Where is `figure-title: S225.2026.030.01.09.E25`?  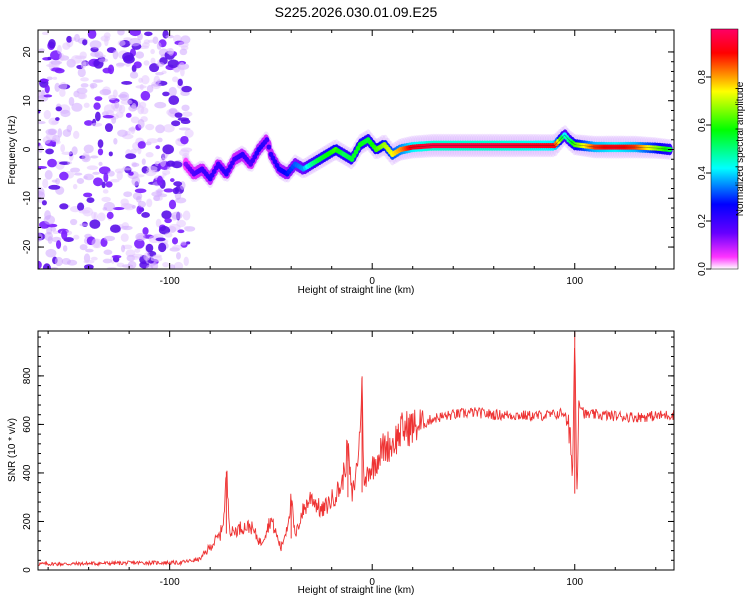 figure-title: S225.2026.030.01.09.E25 is located at coordinates (356, 12).